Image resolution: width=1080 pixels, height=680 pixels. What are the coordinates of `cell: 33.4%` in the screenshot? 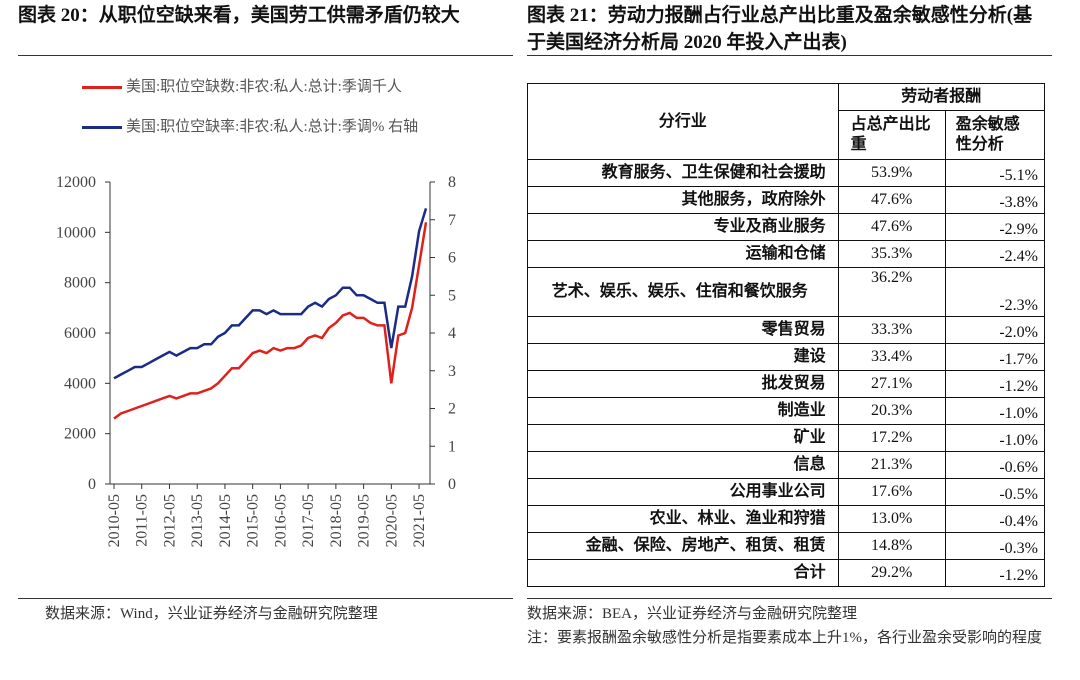 It's located at (891, 357).